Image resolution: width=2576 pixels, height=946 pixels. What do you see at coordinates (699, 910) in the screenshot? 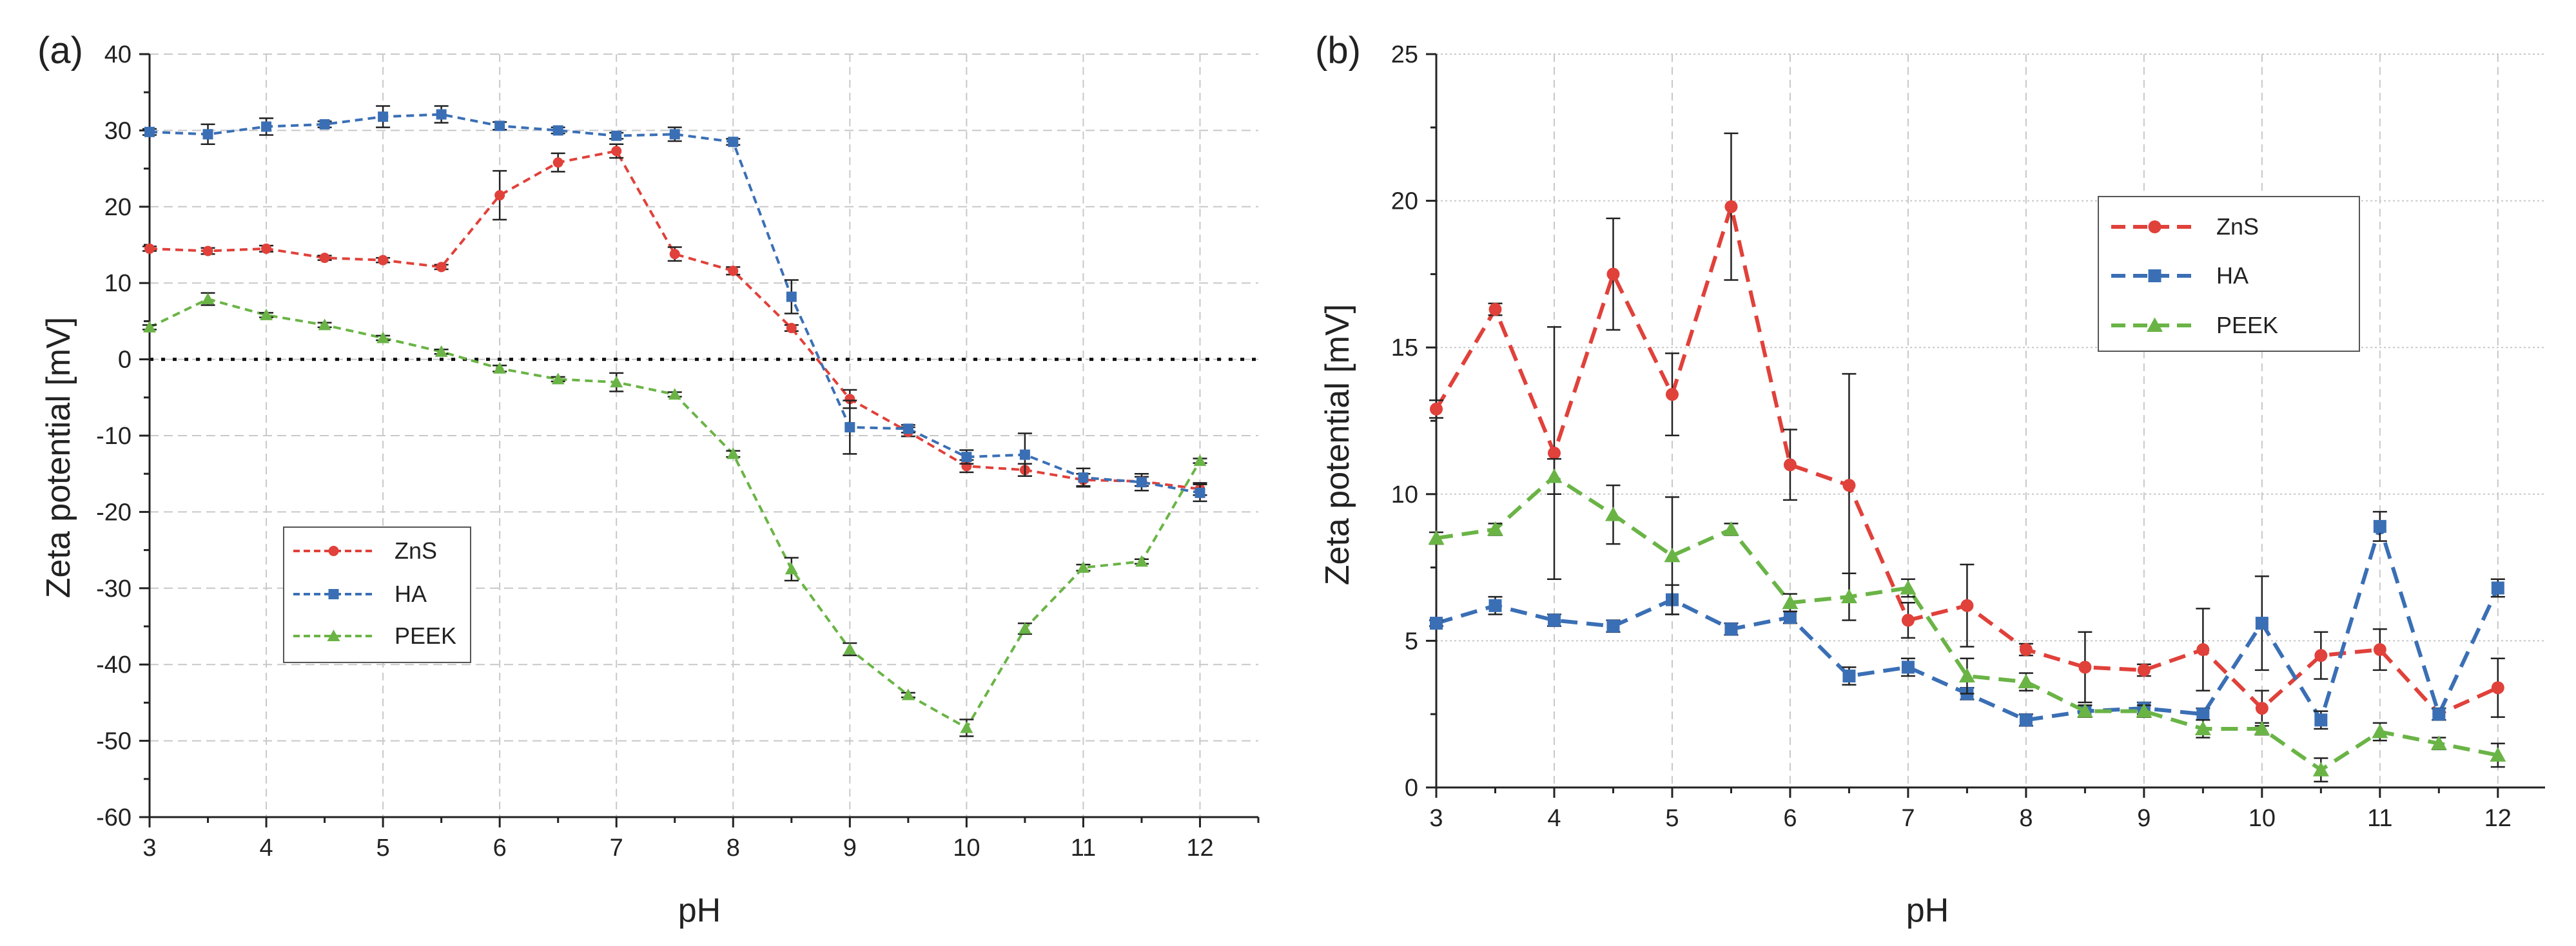
I see `panel-a-xlabel: pH` at bounding box center [699, 910].